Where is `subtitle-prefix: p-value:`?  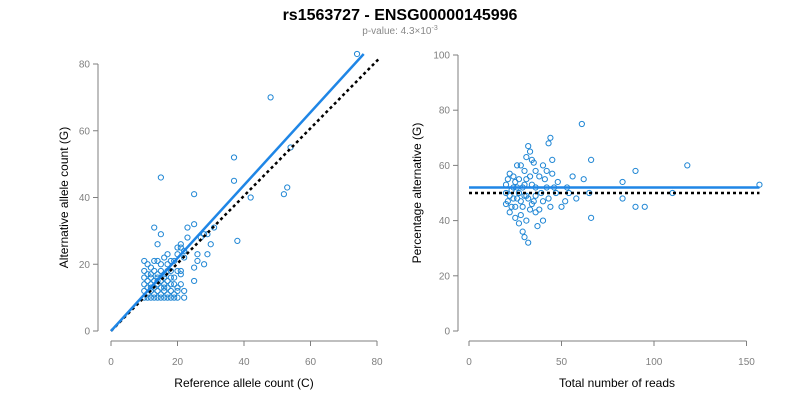 subtitle-prefix: p-value: is located at coordinates (381, 31).